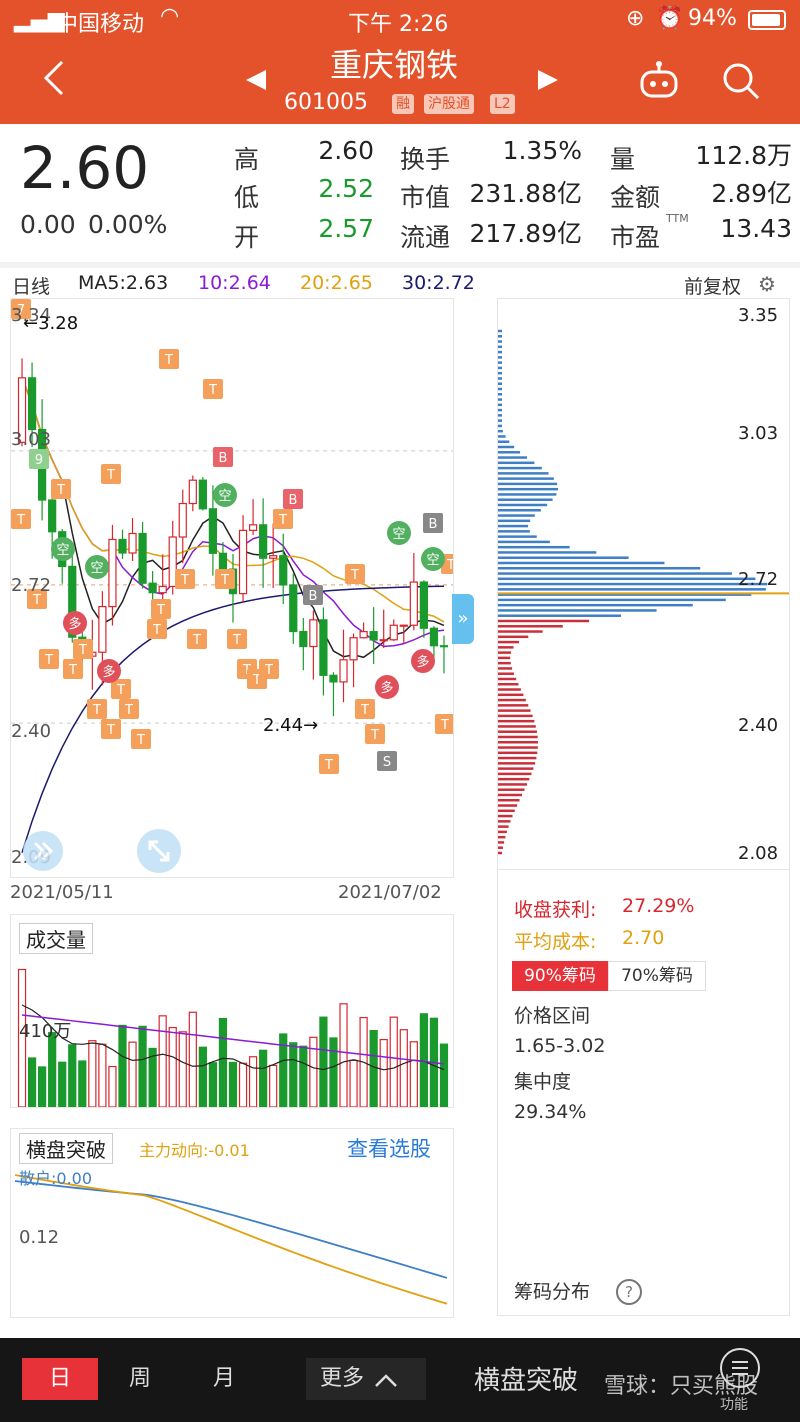 This screenshot has width=800, height=1422. What do you see at coordinates (657, 976) in the screenshot?
I see `tab-chip-70: 70%筹码` at bounding box center [657, 976].